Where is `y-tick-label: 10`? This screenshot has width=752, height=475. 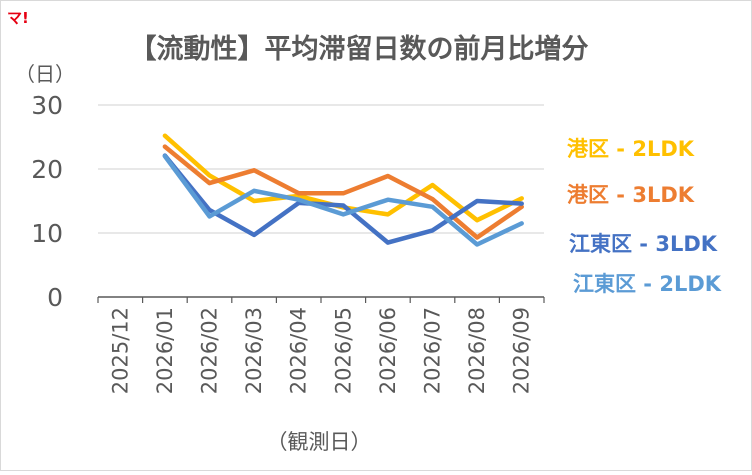
y-tick-label: 10 is located at coordinates (47, 233).